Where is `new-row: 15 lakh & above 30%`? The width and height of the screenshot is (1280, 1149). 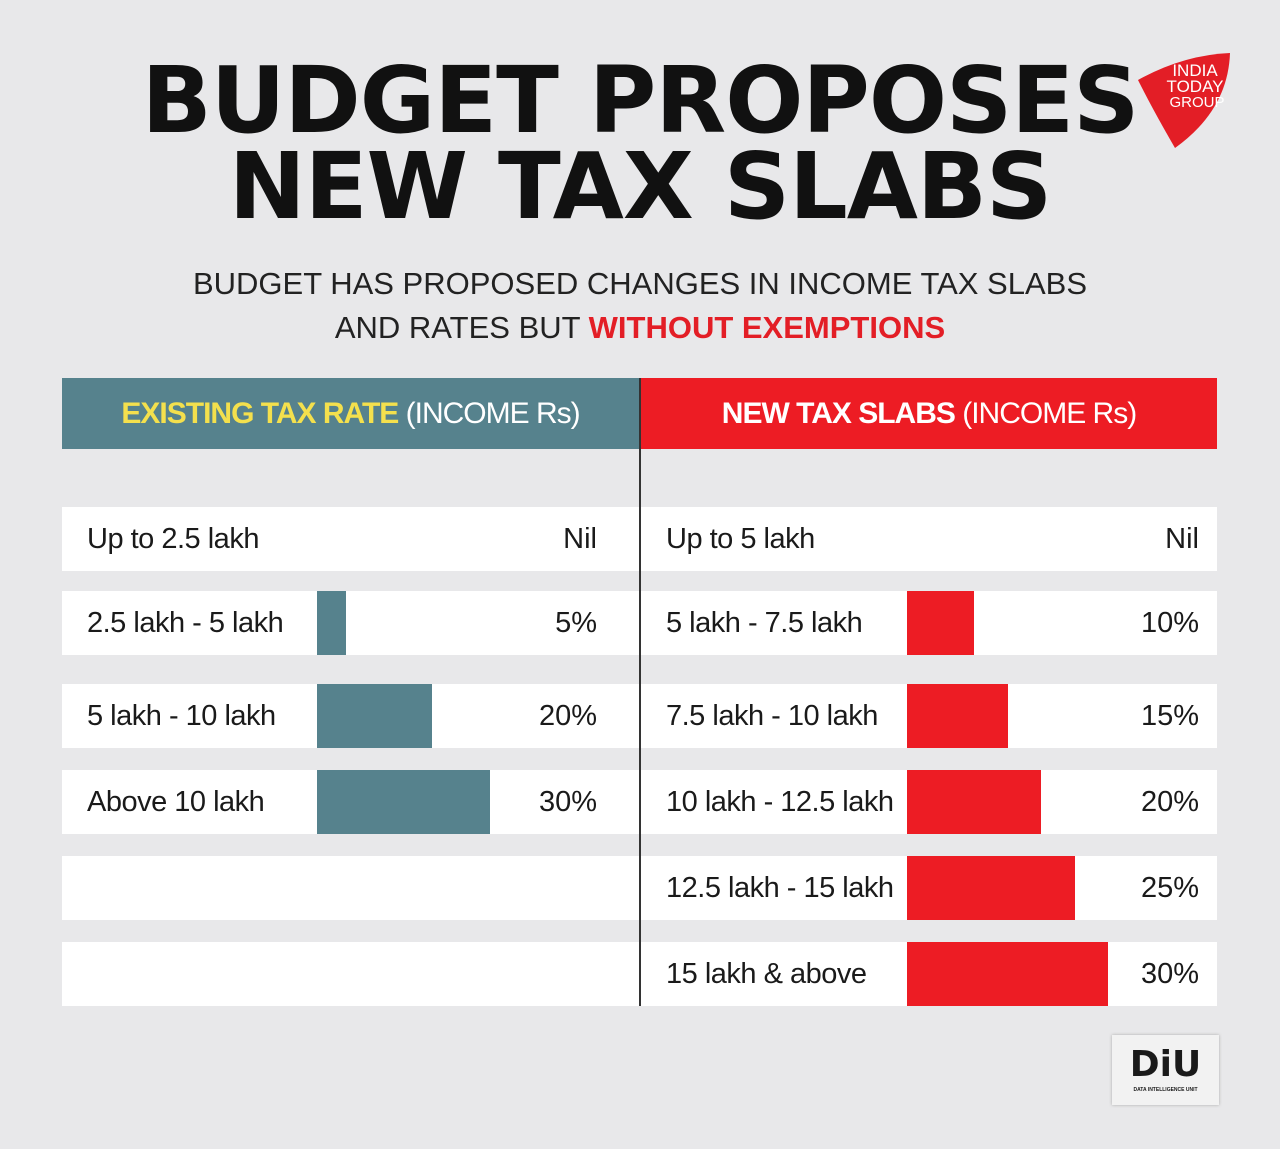 new-row: 15 lakh & above 30% is located at coordinates (929, 974).